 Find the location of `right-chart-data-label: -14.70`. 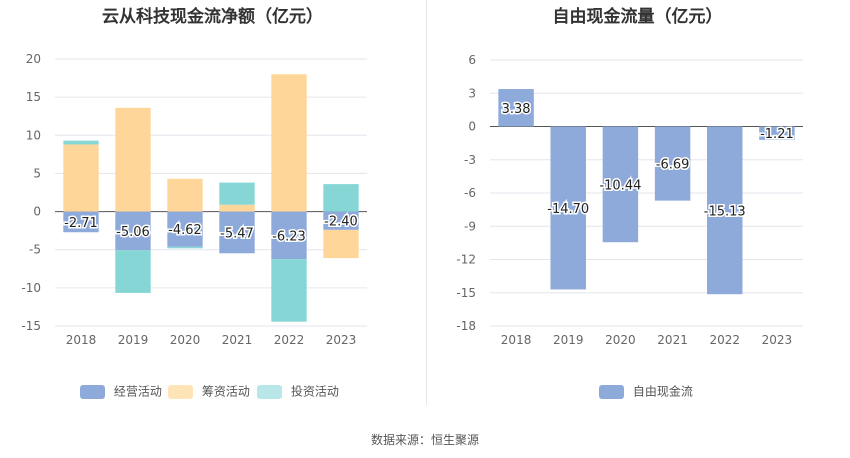

right-chart-data-label: -14.70 is located at coordinates (568, 209).